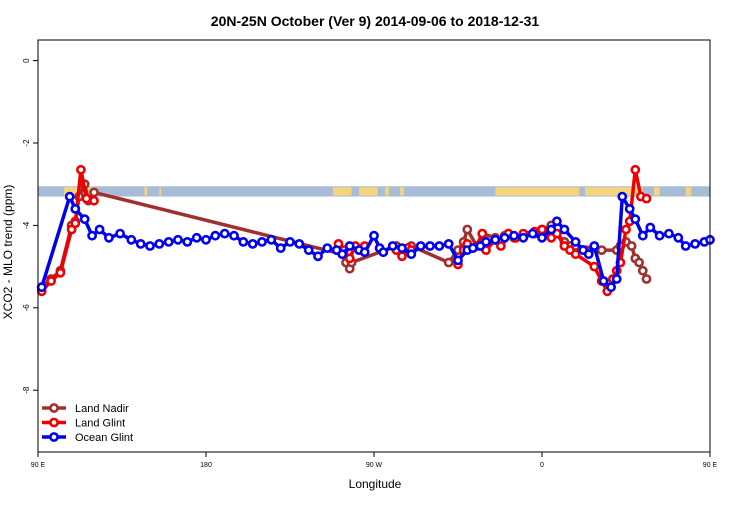 The height and width of the screenshot is (505, 750). What do you see at coordinates (26, 60) in the screenshot?
I see `y-tick-label: 0` at bounding box center [26, 60].